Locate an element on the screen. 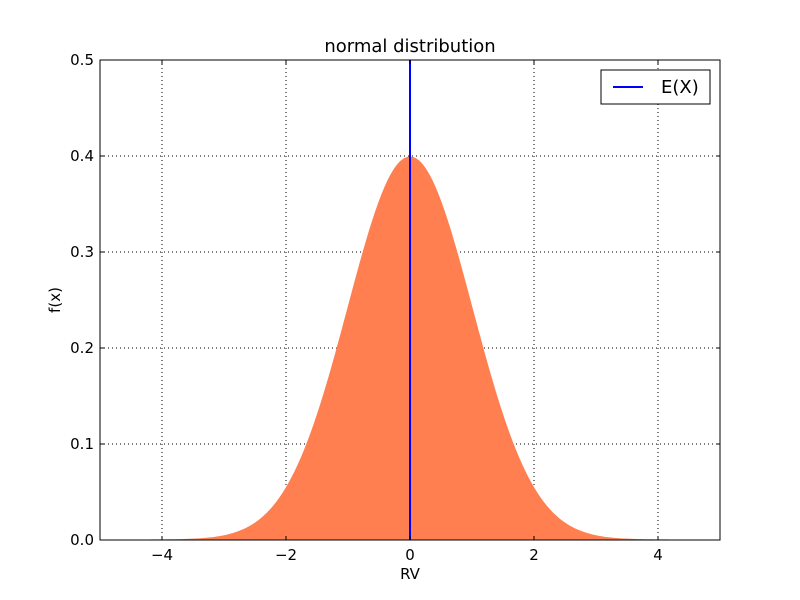  x-tick-label: −4 is located at coordinates (162, 555).